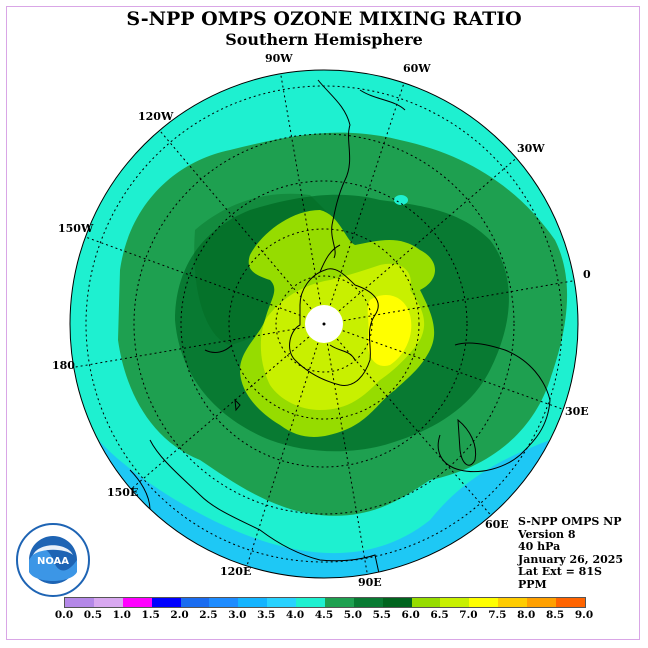 The width and height of the screenshot is (648, 648). Describe the element at coordinates (531, 148) in the screenshot. I see `lon-label-30w: 30W` at that location.